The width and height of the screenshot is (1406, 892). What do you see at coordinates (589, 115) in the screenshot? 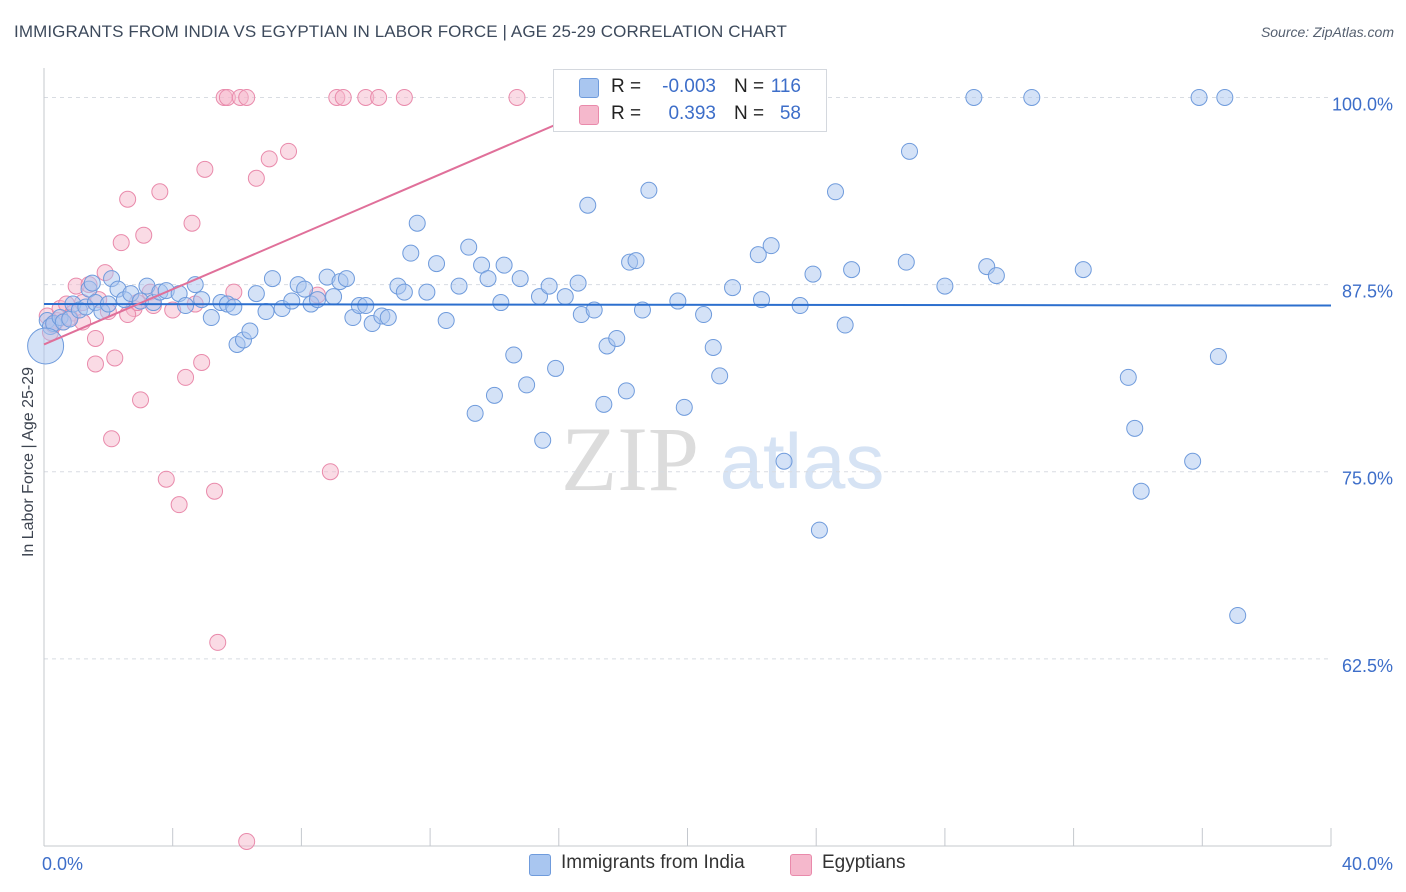
I see `egyptians-swatch` at bounding box center [589, 115].